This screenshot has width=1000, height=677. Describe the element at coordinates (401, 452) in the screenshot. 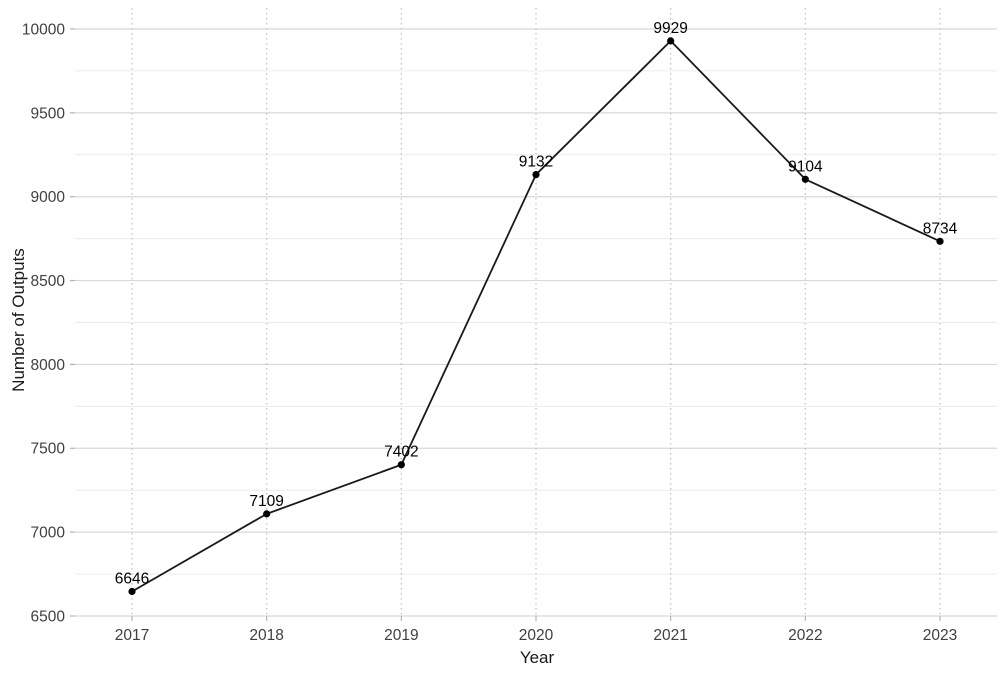

I see `data-point-label: 7402` at that location.